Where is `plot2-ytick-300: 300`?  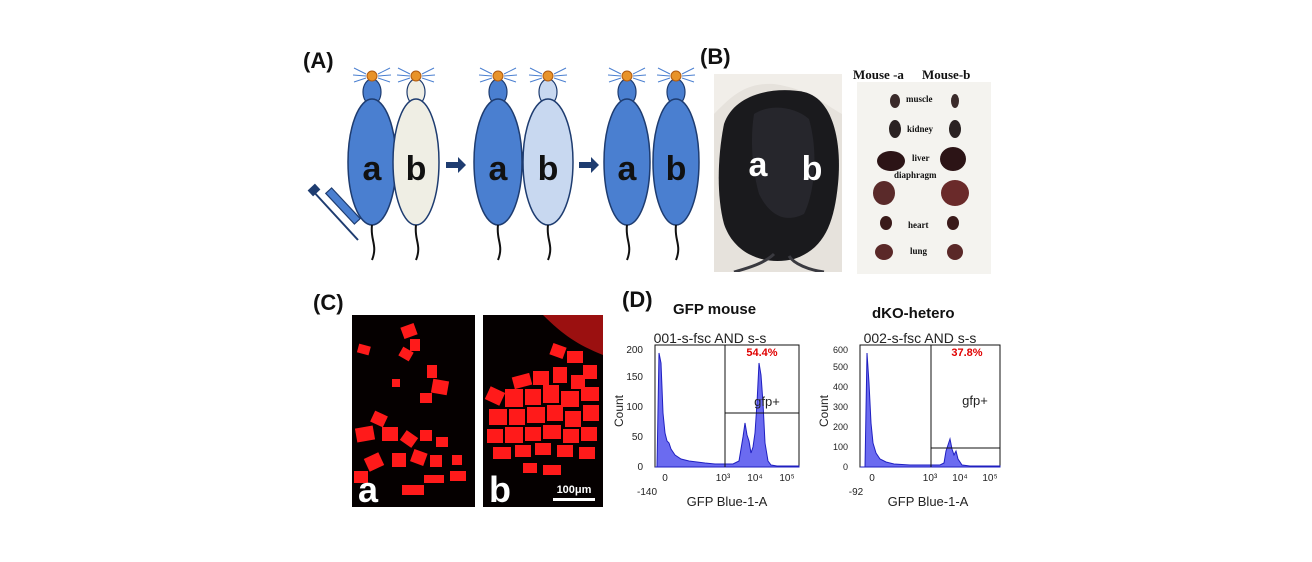 plot2-ytick-300: 300 is located at coordinates (840, 407).